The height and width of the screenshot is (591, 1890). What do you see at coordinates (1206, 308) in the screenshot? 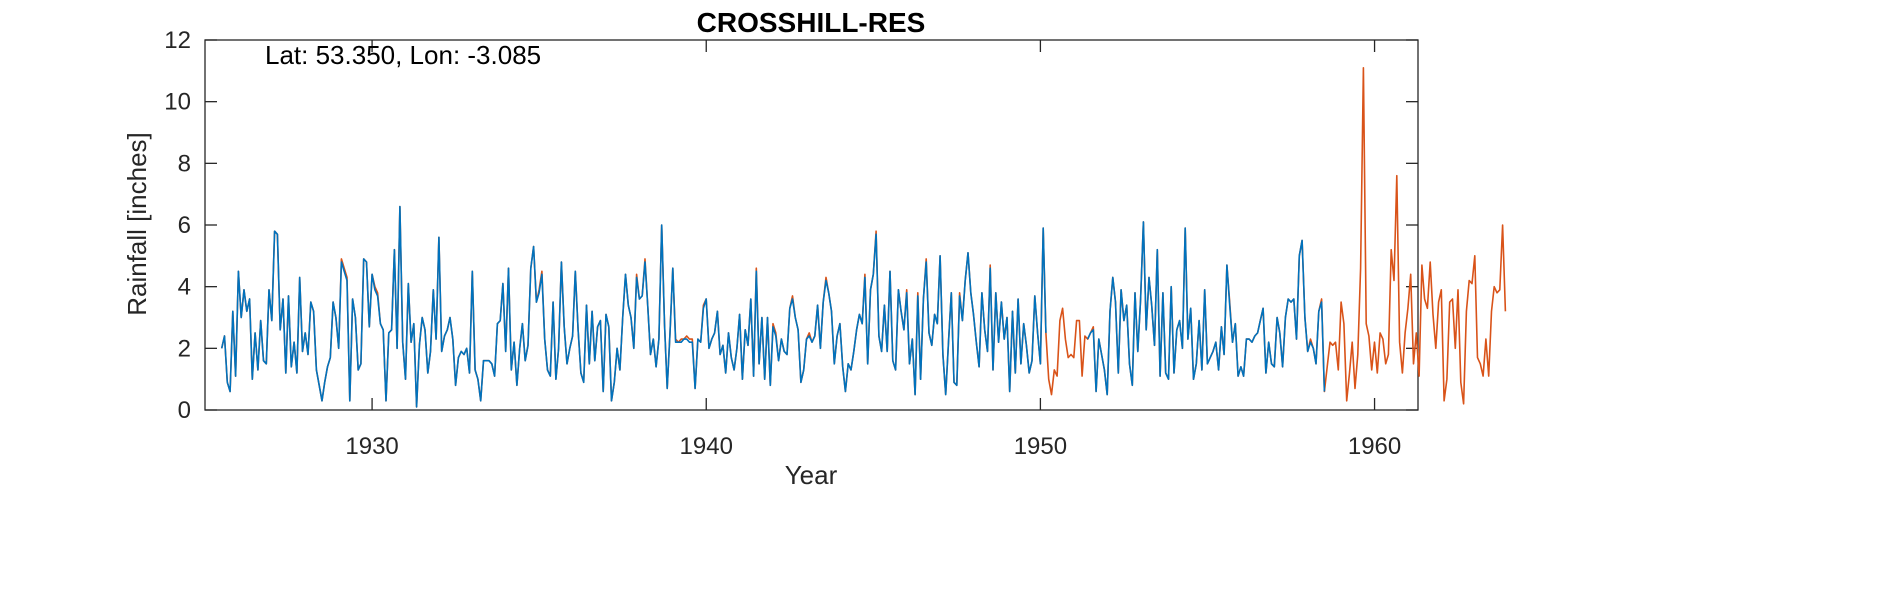
I see `series-2-line` at bounding box center [1206, 308].